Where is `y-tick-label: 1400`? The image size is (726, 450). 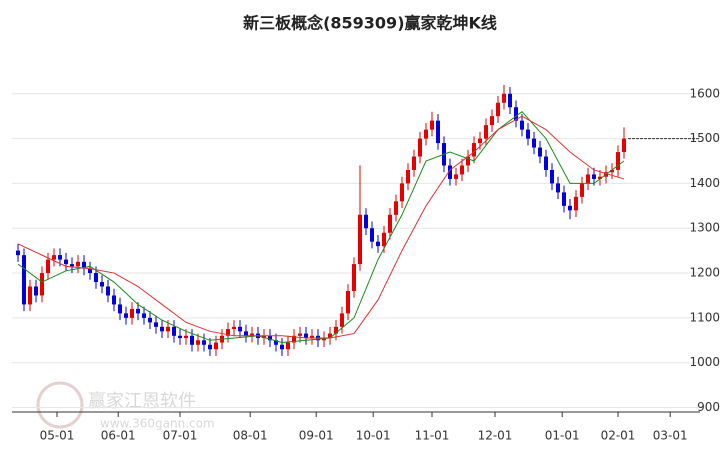
y-tick-label: 1400 is located at coordinates (704, 183).